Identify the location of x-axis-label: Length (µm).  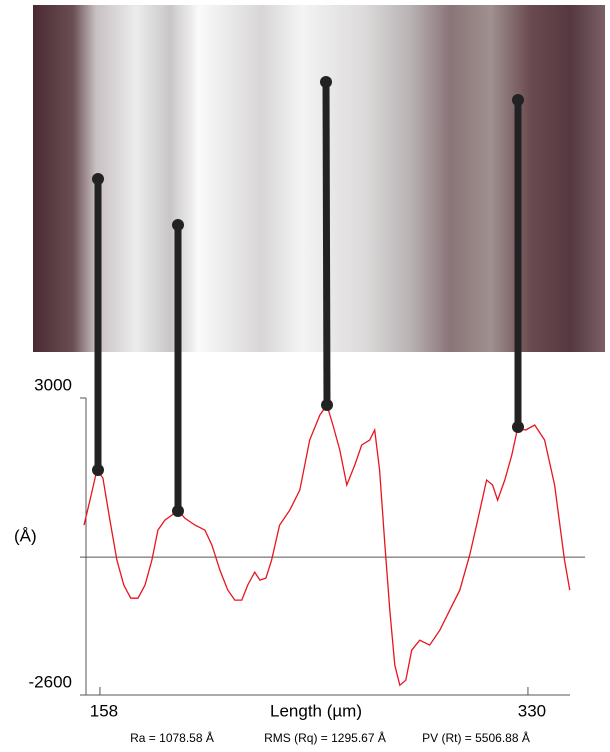
(316, 710).